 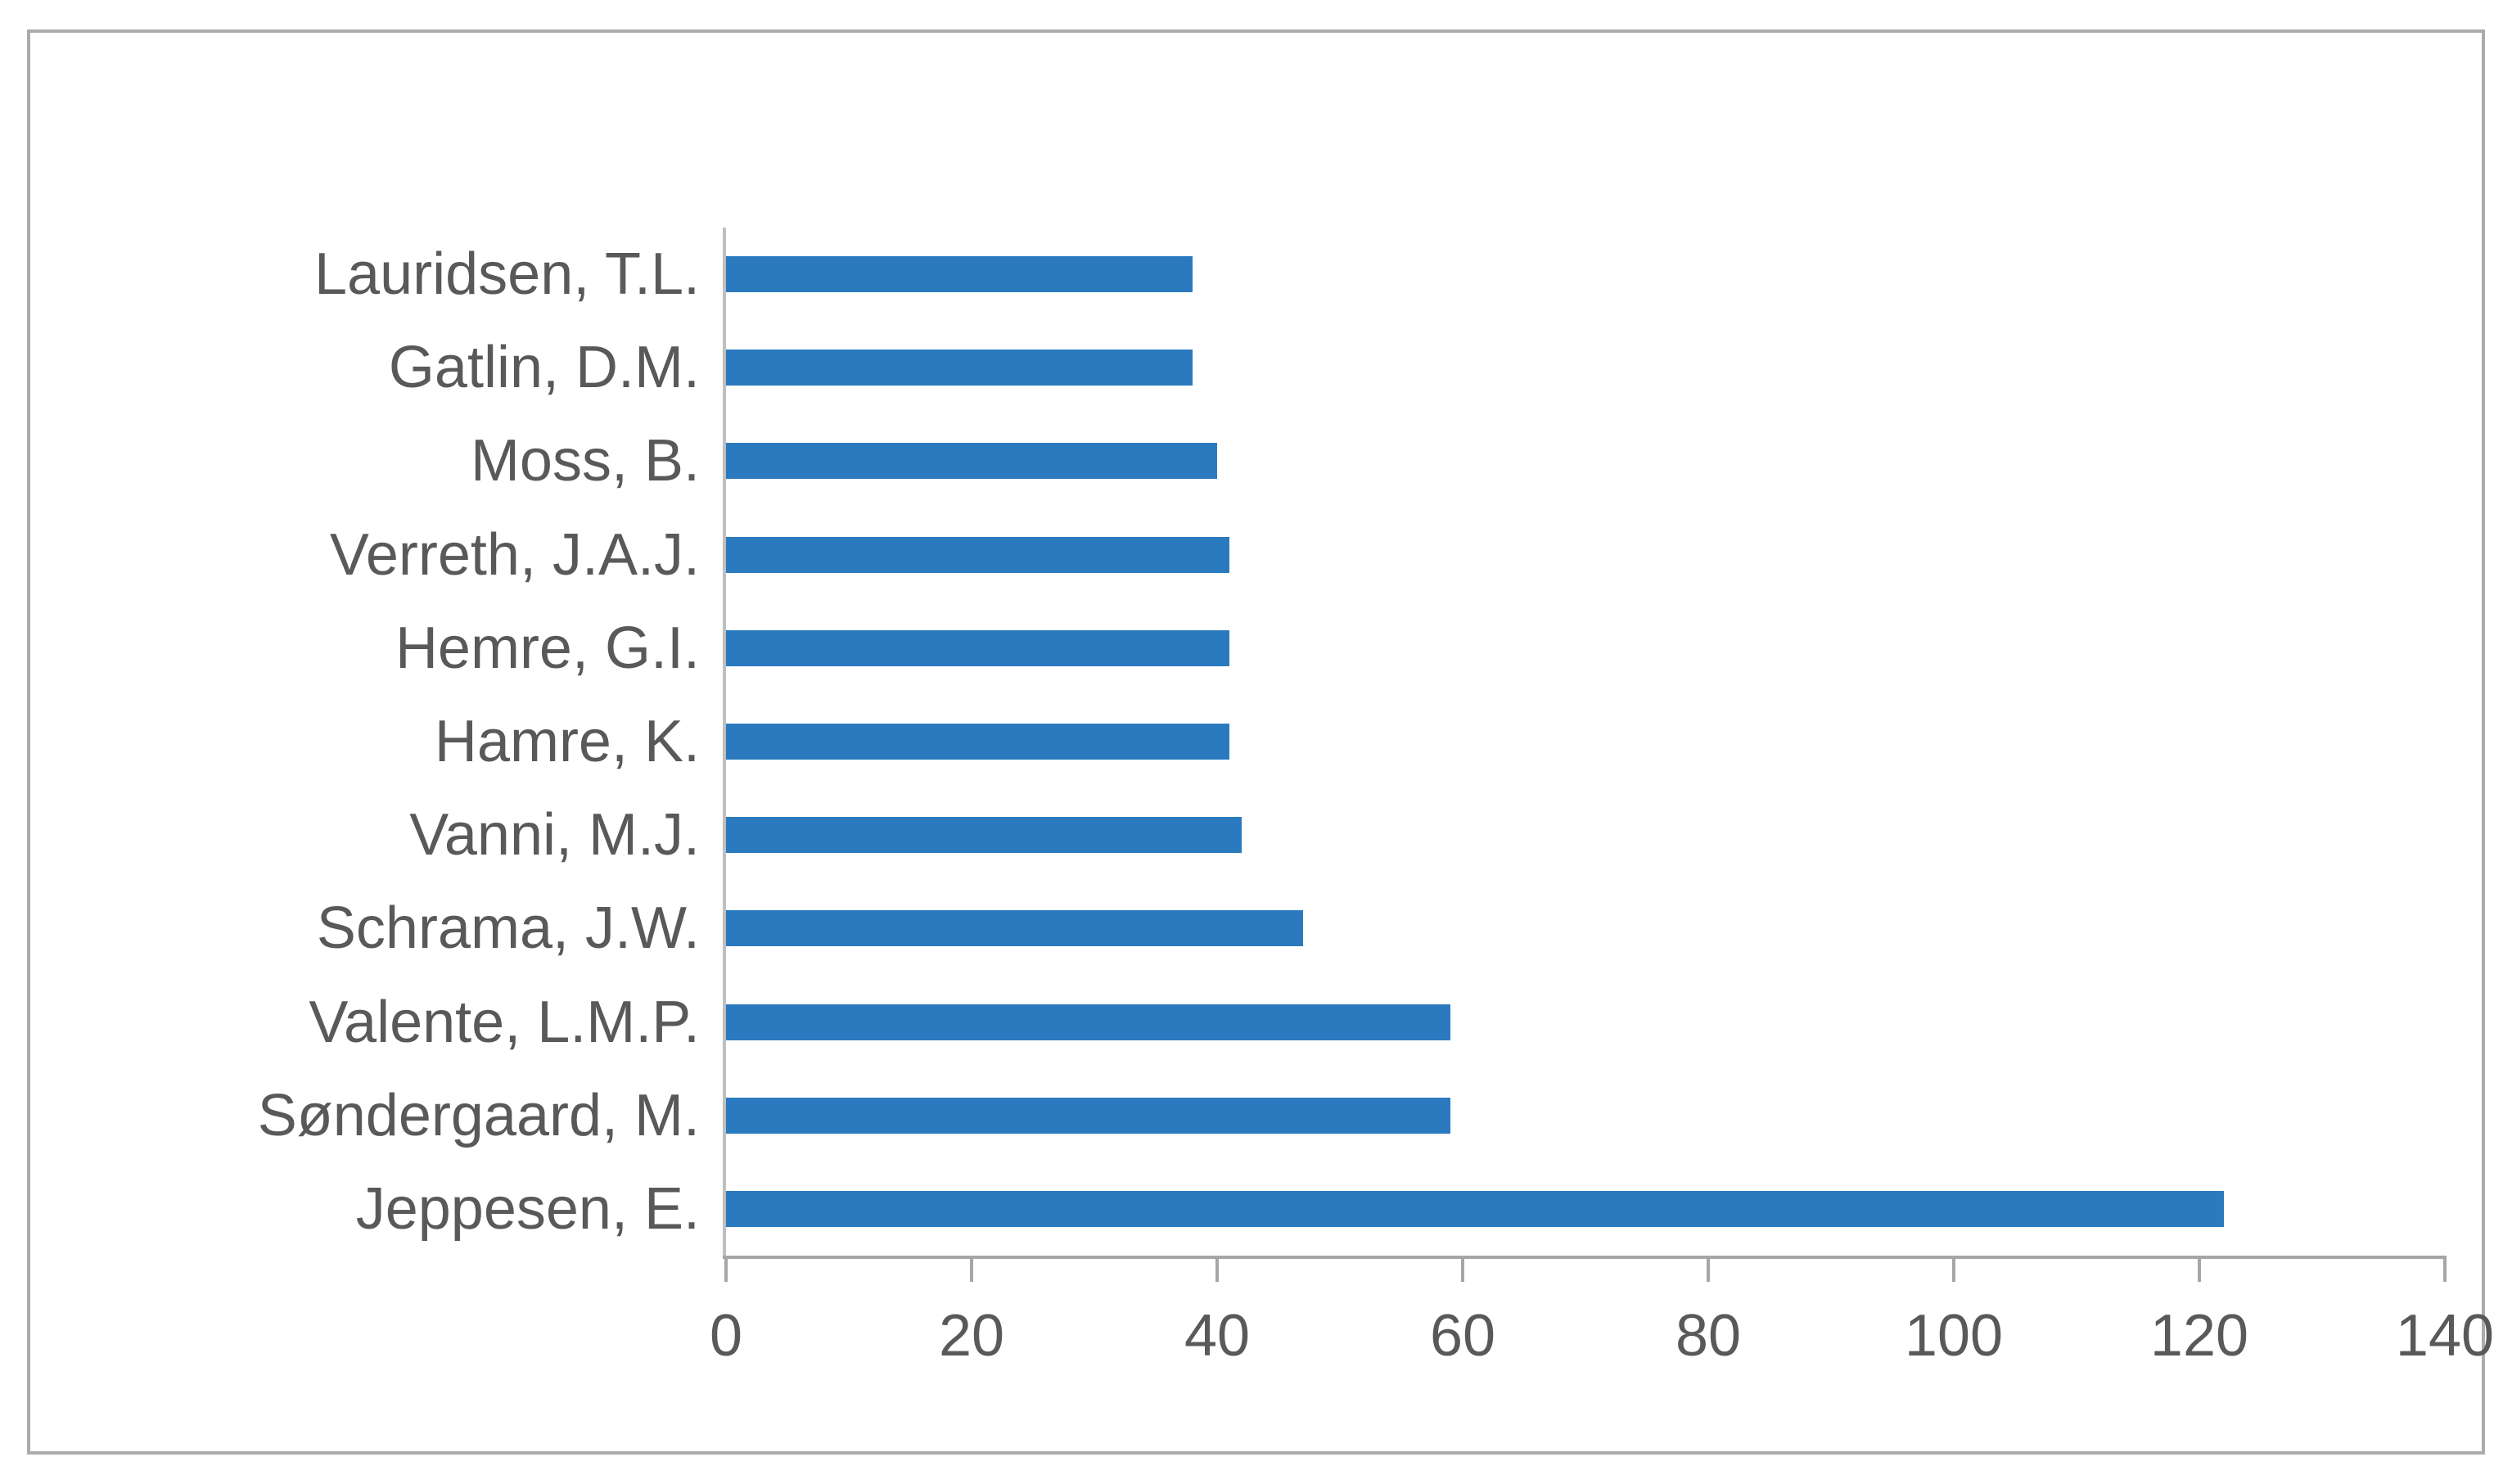 What do you see at coordinates (478, 1115) in the screenshot?
I see `category-label: Søndergaard, M.` at bounding box center [478, 1115].